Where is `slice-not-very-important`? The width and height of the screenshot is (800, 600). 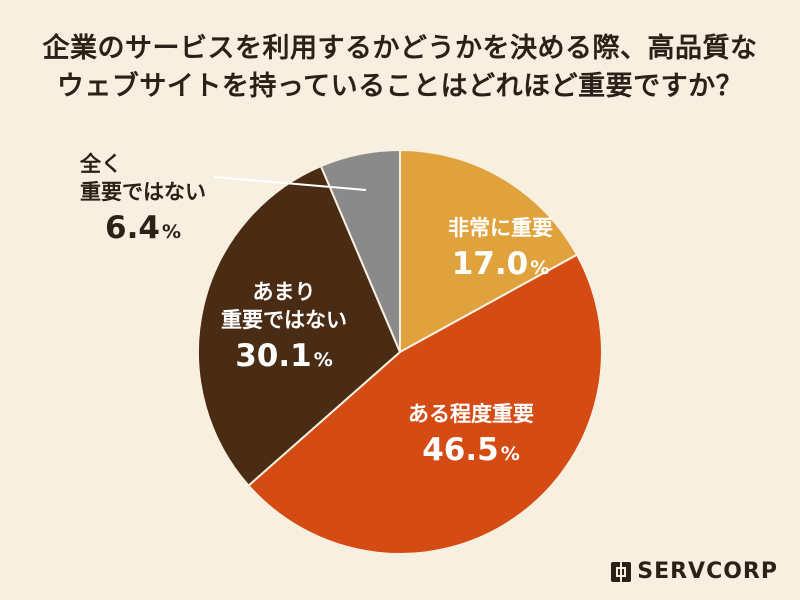
slice-not-very-important is located at coordinates (299, 325).